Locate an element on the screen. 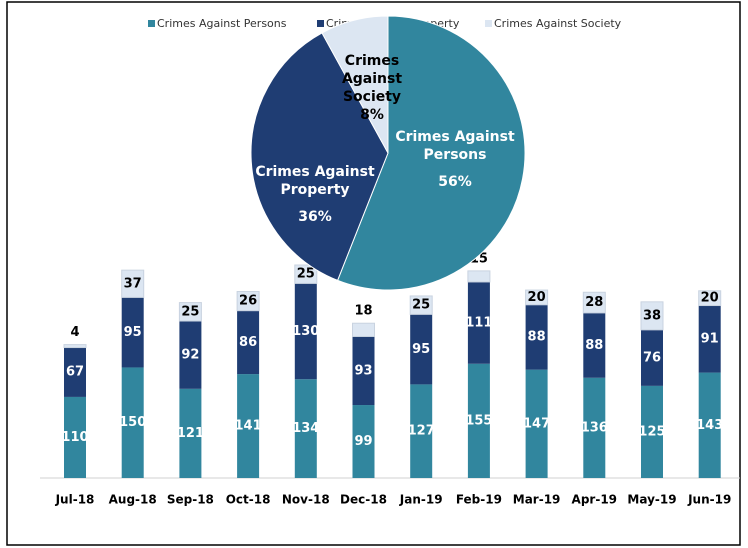 The width and height of the screenshot is (748, 548). data-label: 26 is located at coordinates (248, 301).